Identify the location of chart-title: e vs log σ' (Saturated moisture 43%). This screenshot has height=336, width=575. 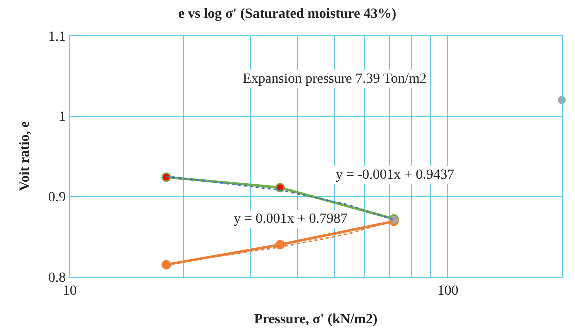
(287, 14).